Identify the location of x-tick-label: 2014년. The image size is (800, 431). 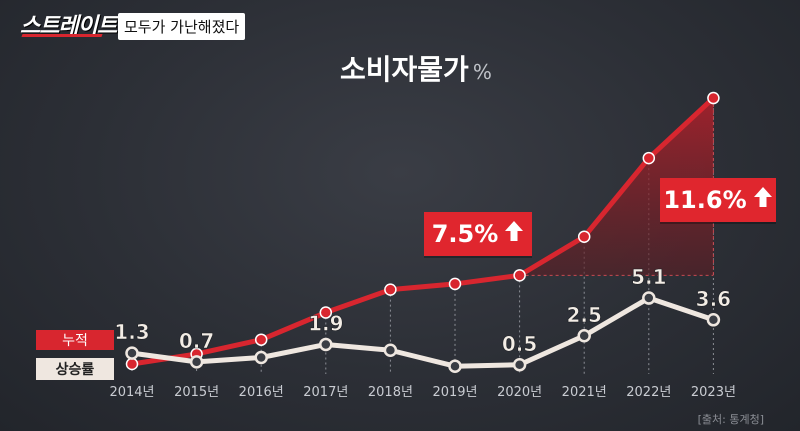
(131, 392).